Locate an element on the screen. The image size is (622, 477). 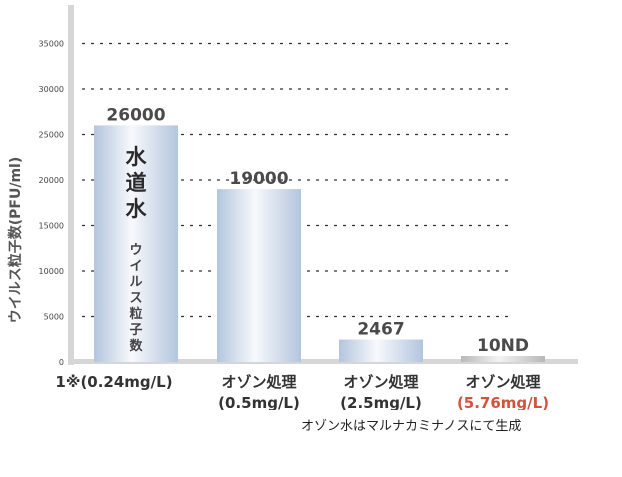
bar-value-label: 10ND is located at coordinates (503, 346).